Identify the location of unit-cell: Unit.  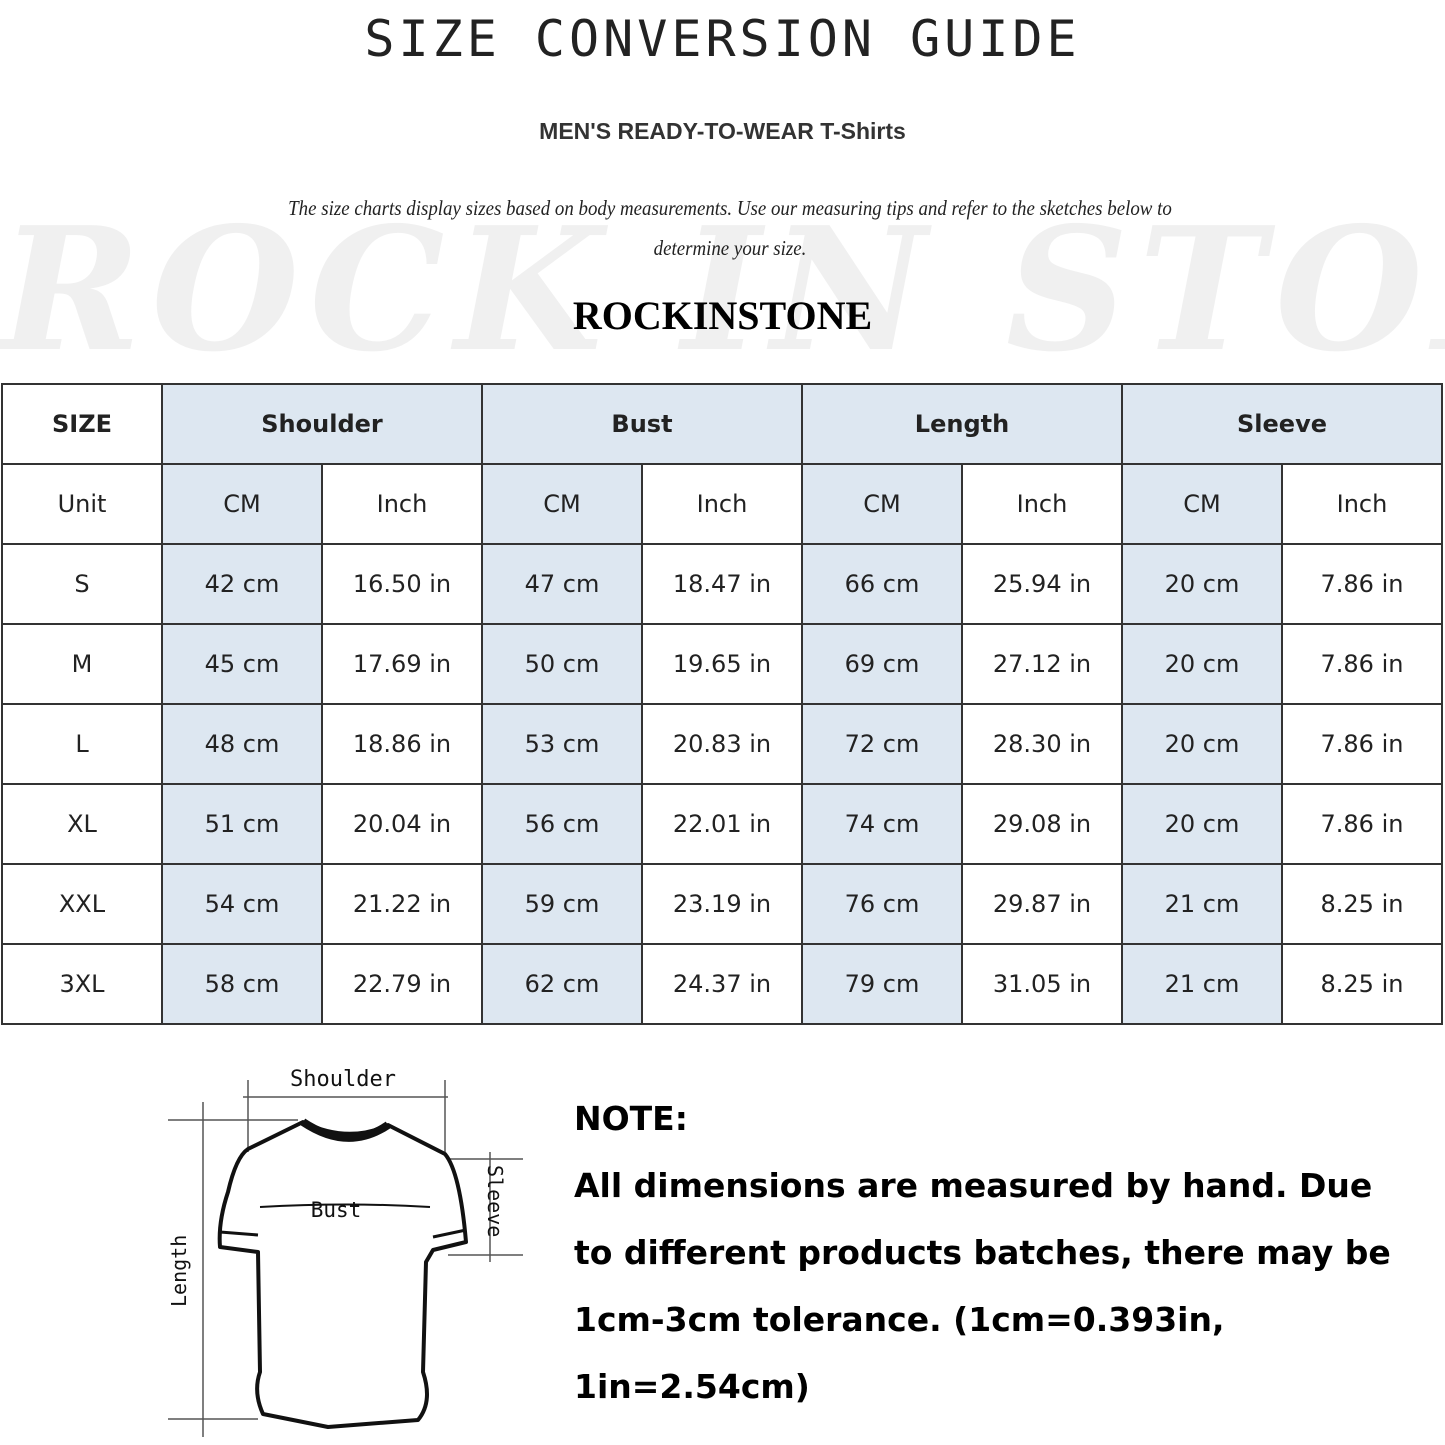
(82, 504).